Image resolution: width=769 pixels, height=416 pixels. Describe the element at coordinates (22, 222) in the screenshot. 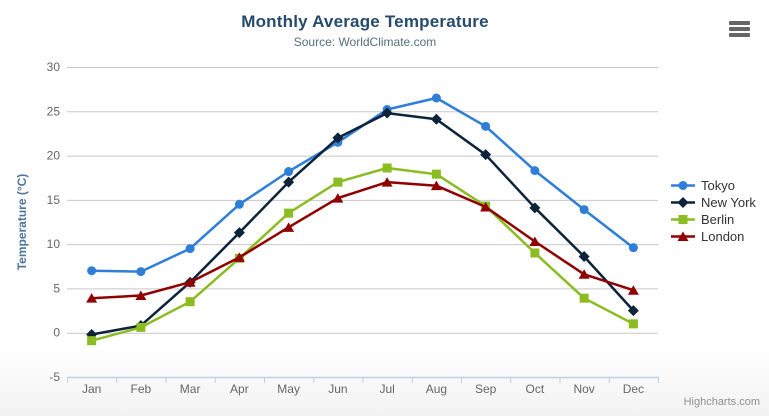

I see `y-axis-title: Temperature (°C)` at that location.